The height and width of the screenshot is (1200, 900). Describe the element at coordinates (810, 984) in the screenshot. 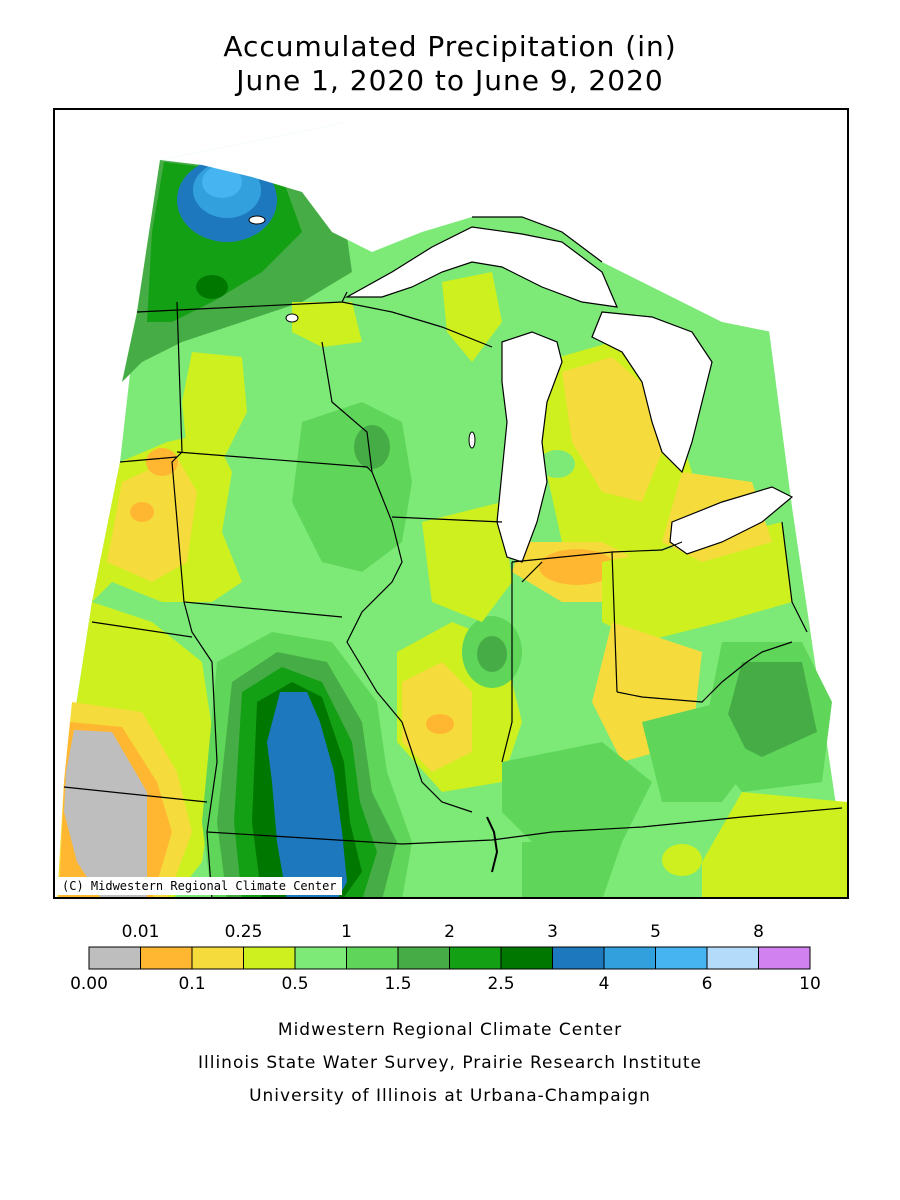

I see `legend-lower-label: 10` at that location.